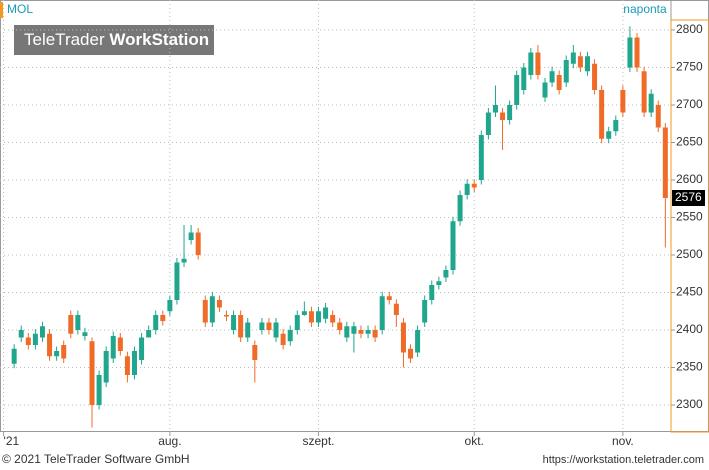 Image resolution: width=709 pixels, height=470 pixels. What do you see at coordinates (689, 329) in the screenshot?
I see `y-tick-label: 2400` at bounding box center [689, 329].